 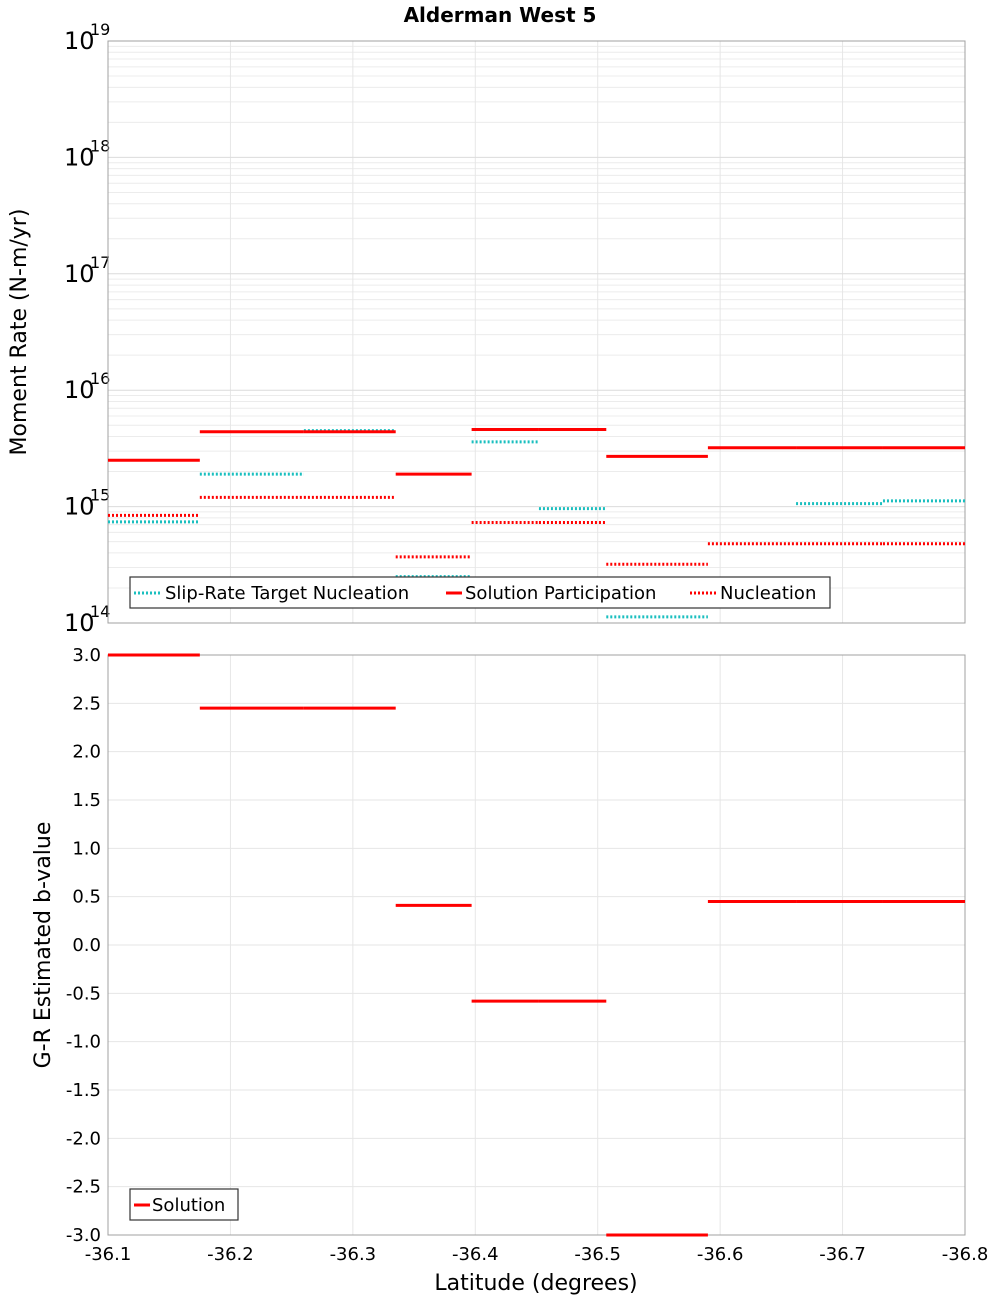 I want to click on legend-label-solution-participation: Solution Participation, so click(x=560, y=593).